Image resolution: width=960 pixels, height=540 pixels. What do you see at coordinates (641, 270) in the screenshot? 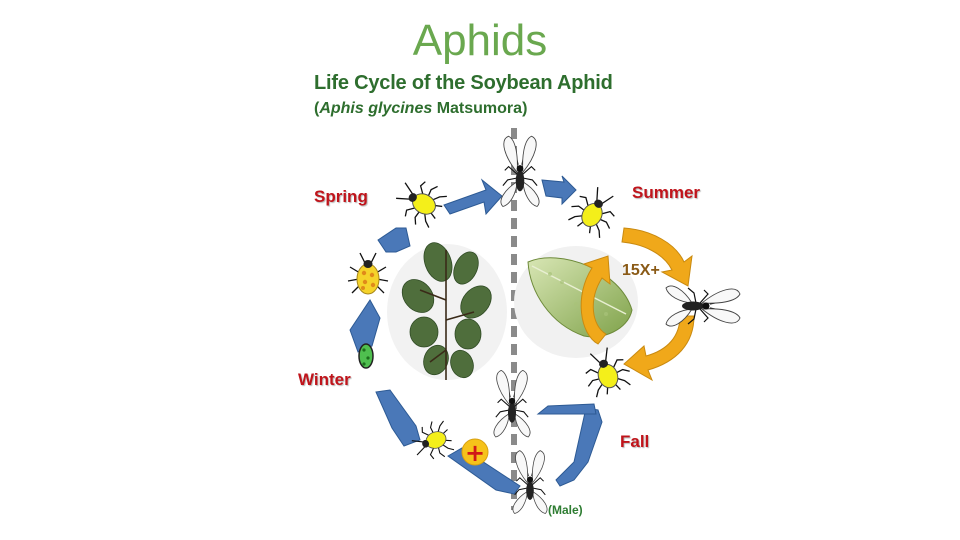
I see `summer-multiplier: 15X+` at bounding box center [641, 270].